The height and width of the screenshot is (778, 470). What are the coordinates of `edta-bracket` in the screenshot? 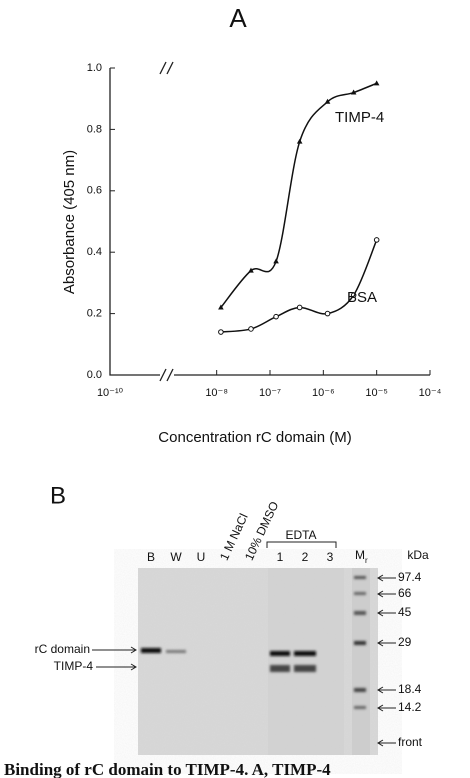 It's located at (301, 544).